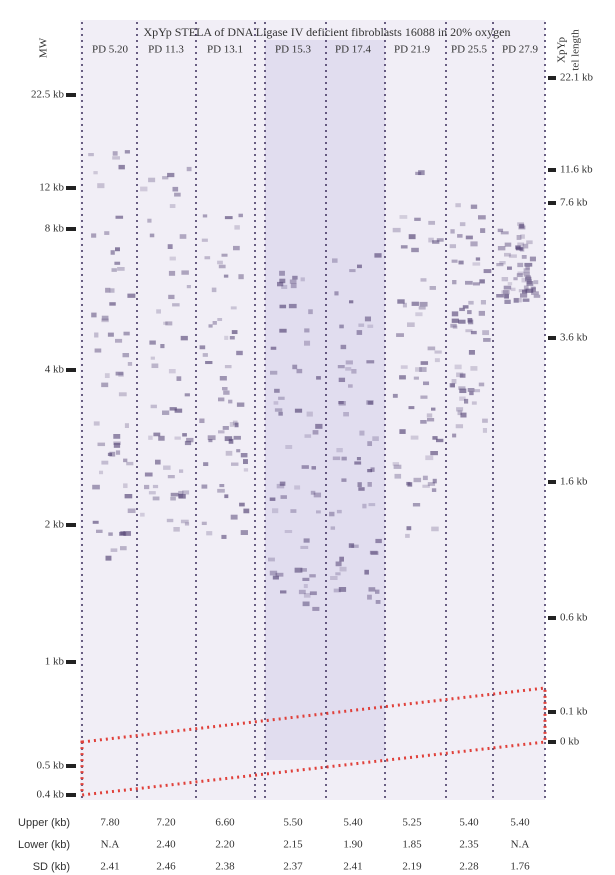 Image resolution: width=615 pixels, height=875 pixels. I want to click on lane-label: PD 25.5, so click(469, 50).